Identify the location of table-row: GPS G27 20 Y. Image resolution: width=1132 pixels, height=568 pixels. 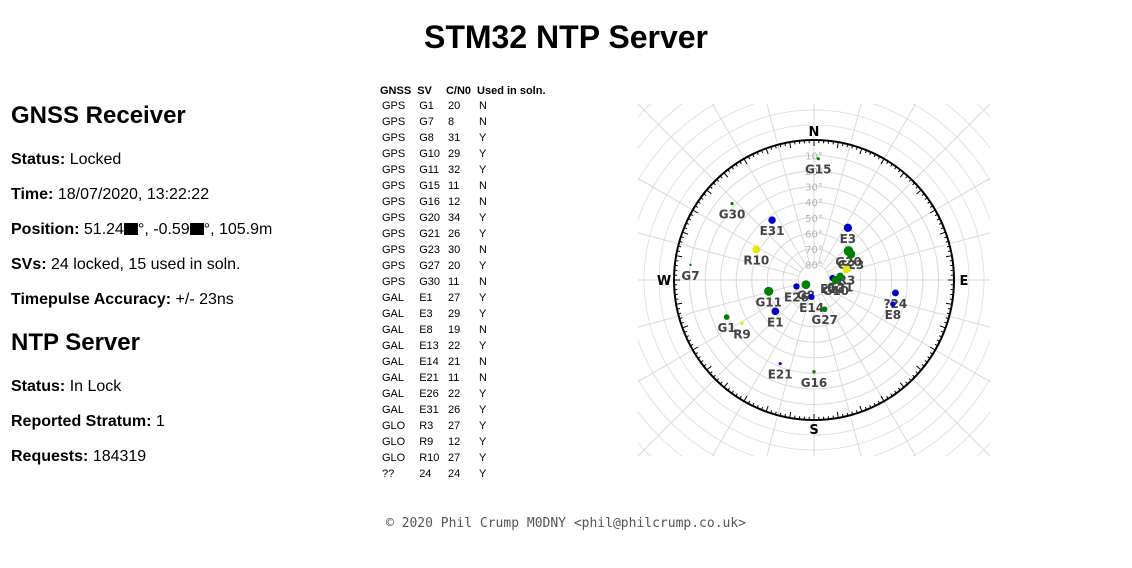
(464, 266).